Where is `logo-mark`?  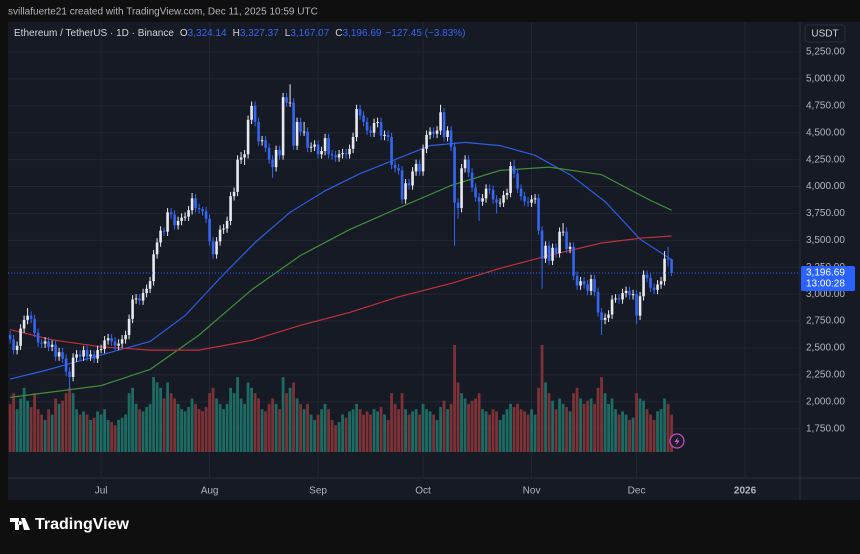 logo-mark is located at coordinates (20, 524).